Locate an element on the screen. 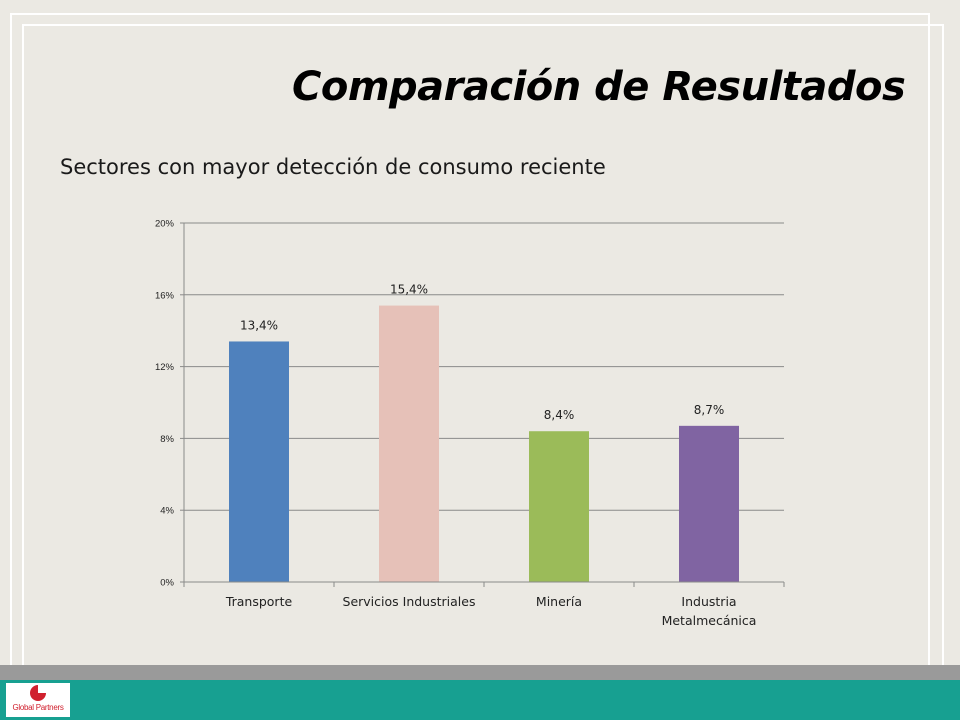 Image resolution: width=960 pixels, height=720 pixels. x-category-label: Metalmecánica is located at coordinates (709, 620).